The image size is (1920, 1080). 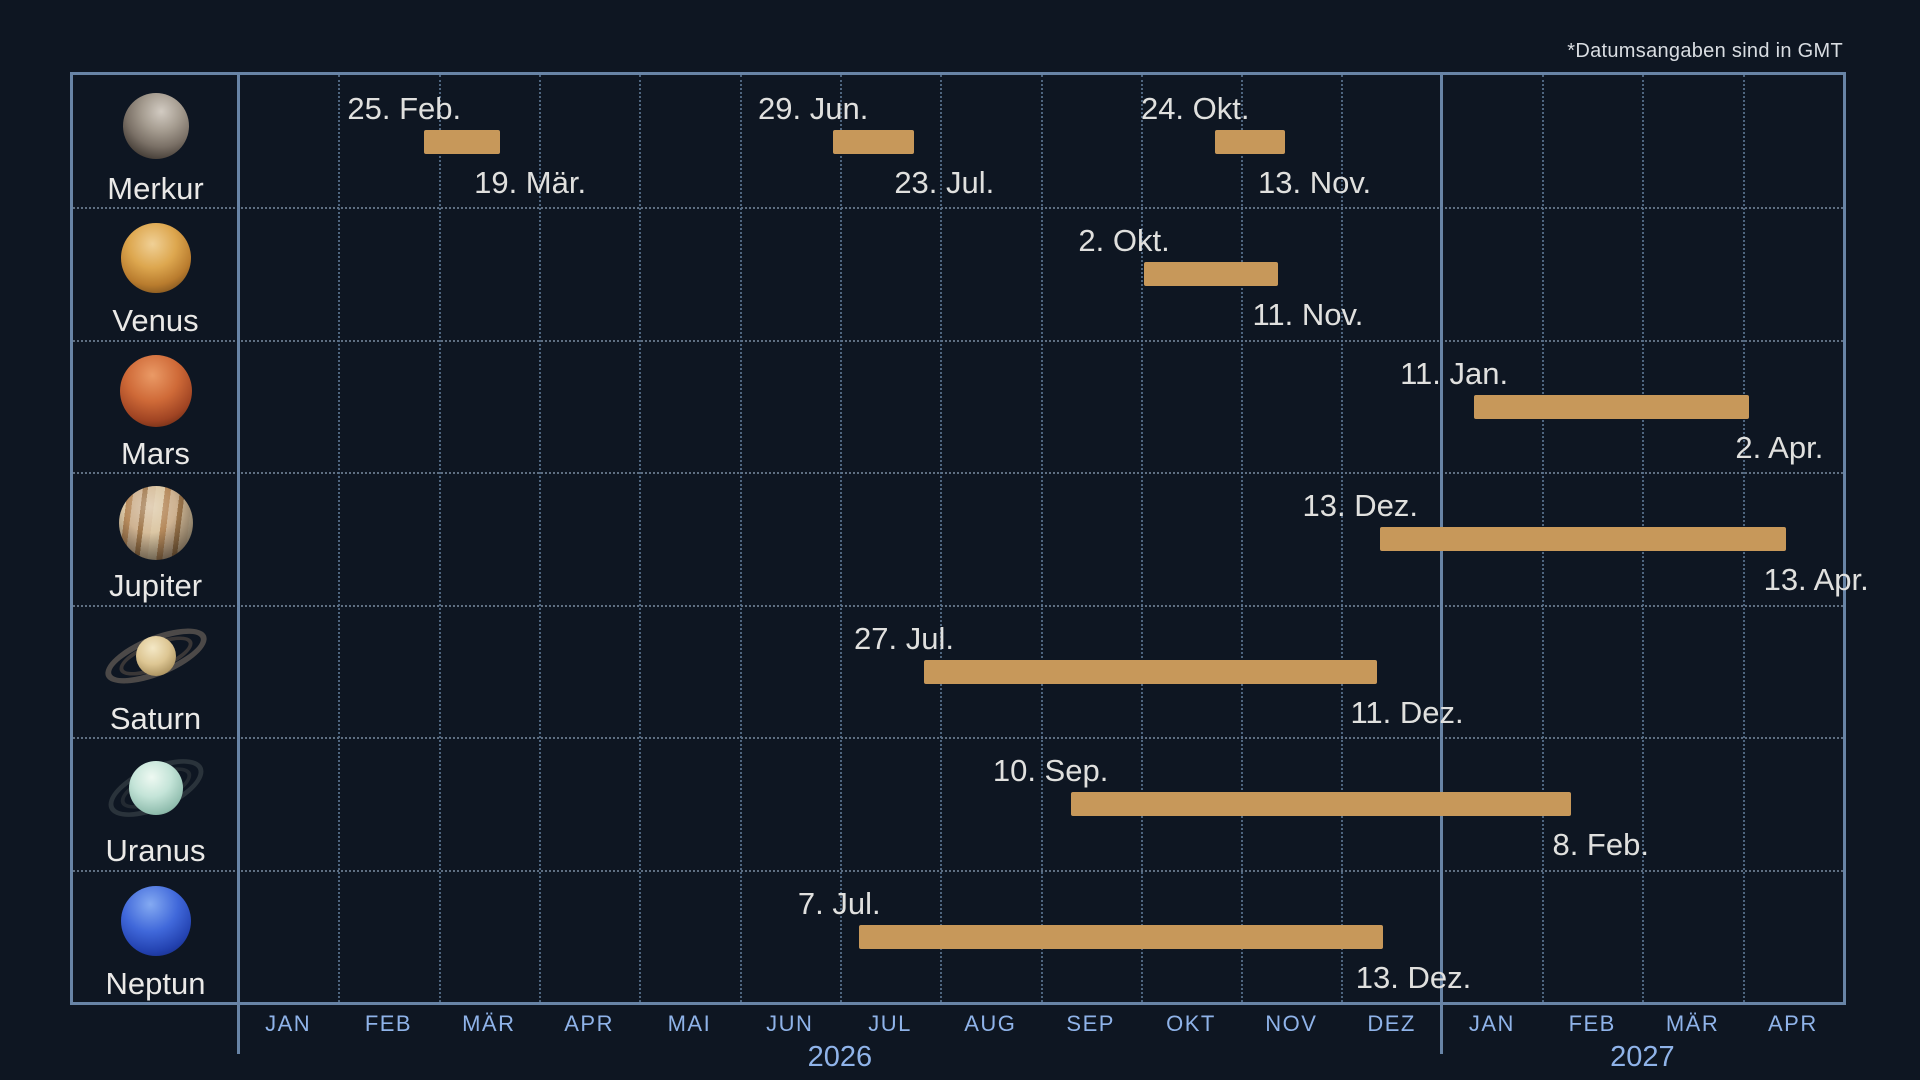 What do you see at coordinates (1315, 182) in the screenshot?
I see `bar-end-date: 13. Nov.` at bounding box center [1315, 182].